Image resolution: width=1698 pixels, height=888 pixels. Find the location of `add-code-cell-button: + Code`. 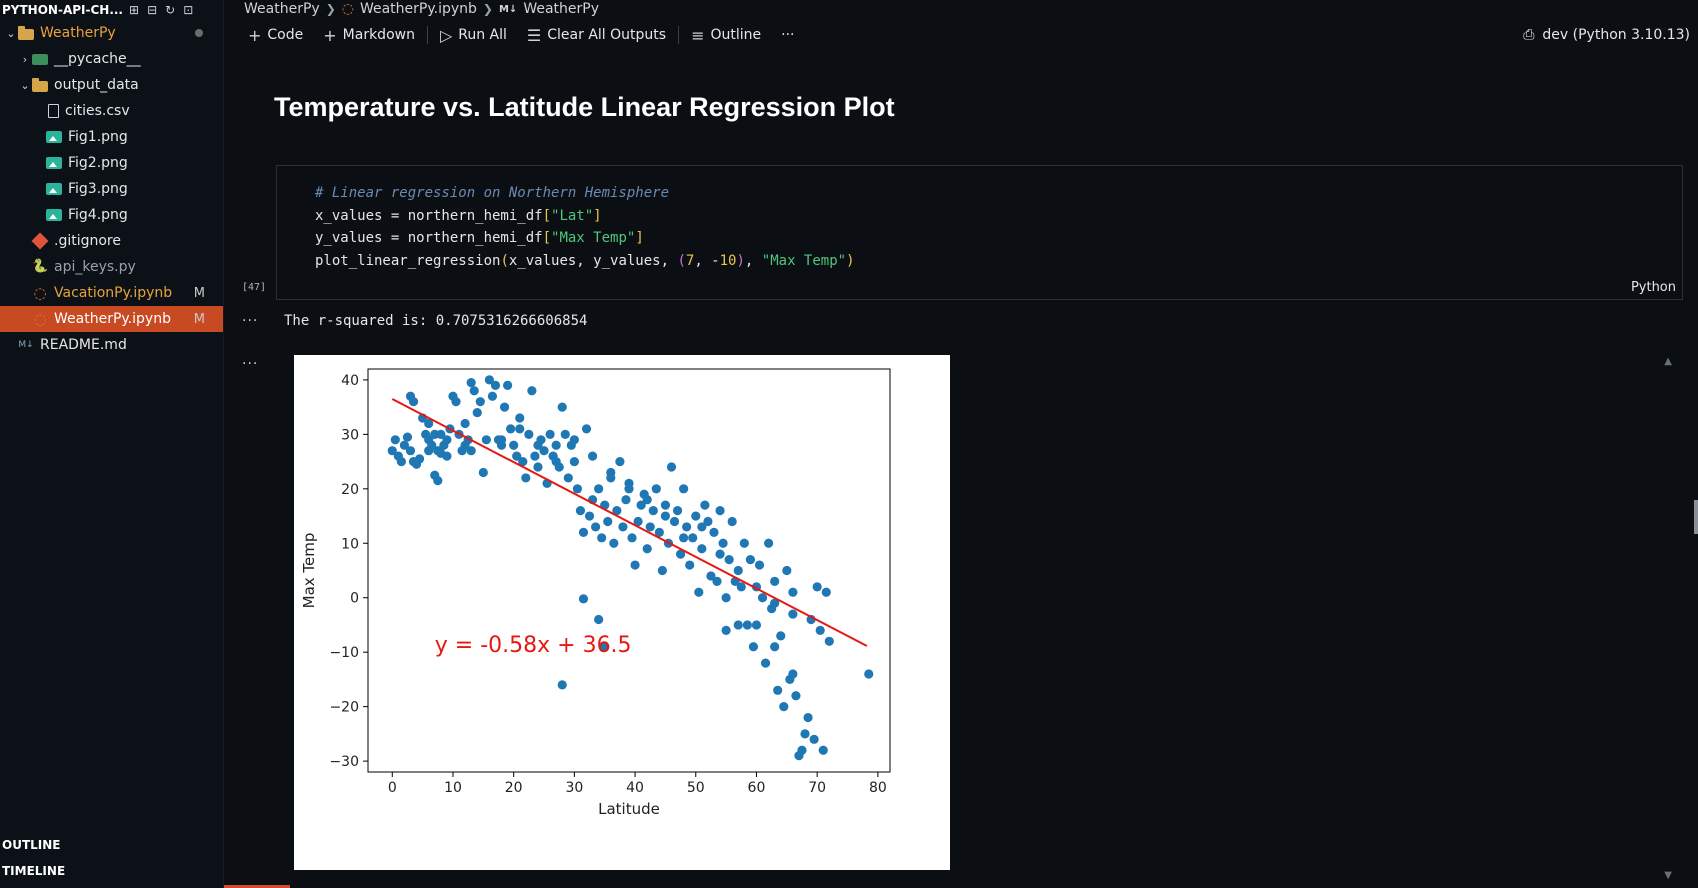

add-code-cell-button: + Code is located at coordinates (275, 35).